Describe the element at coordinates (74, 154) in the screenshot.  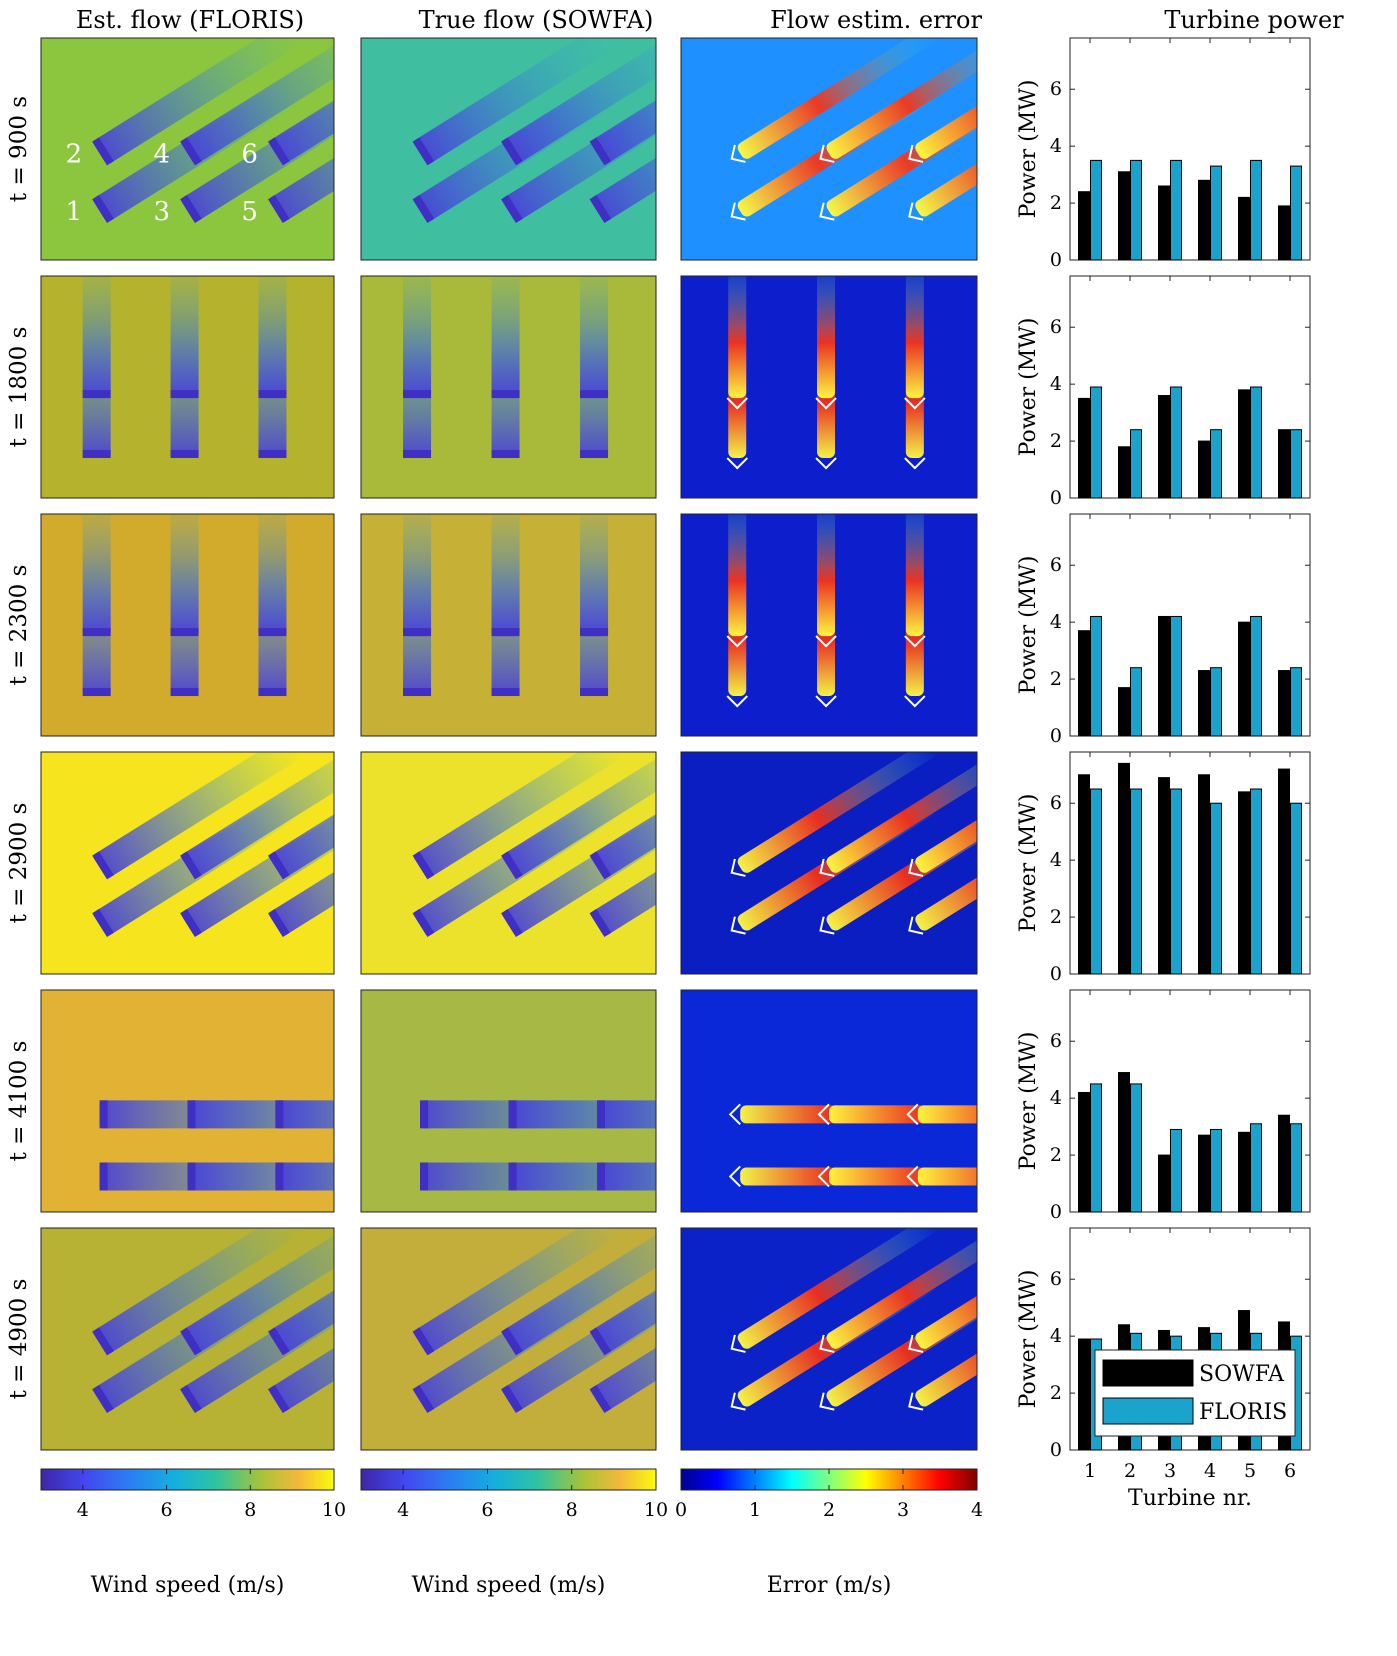
I see `turbine-number-label: 2` at that location.